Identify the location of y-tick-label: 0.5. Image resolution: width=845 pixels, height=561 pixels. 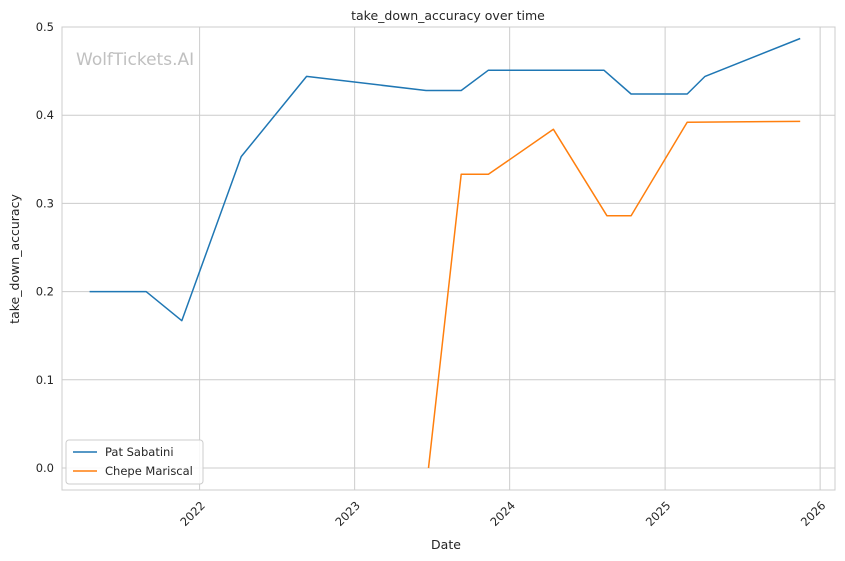
(45, 27).